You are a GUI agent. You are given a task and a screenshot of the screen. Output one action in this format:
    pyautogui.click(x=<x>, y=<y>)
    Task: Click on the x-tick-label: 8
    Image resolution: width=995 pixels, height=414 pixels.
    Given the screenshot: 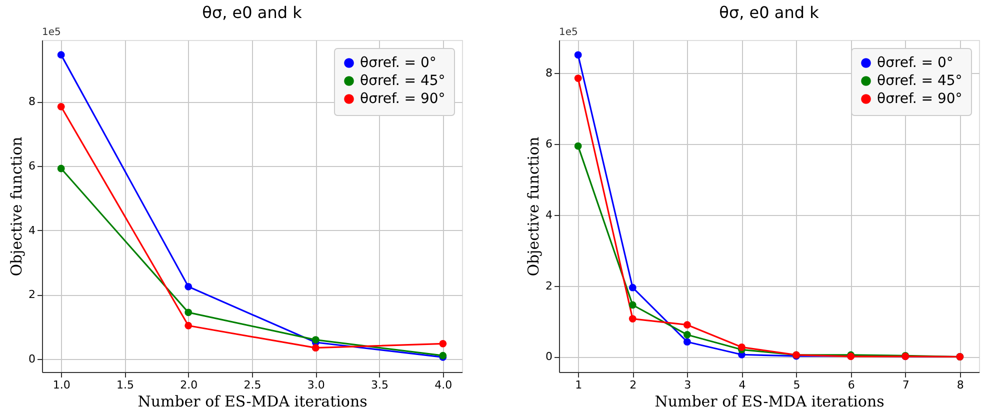 What is the action you would take?
    pyautogui.click(x=960, y=385)
    